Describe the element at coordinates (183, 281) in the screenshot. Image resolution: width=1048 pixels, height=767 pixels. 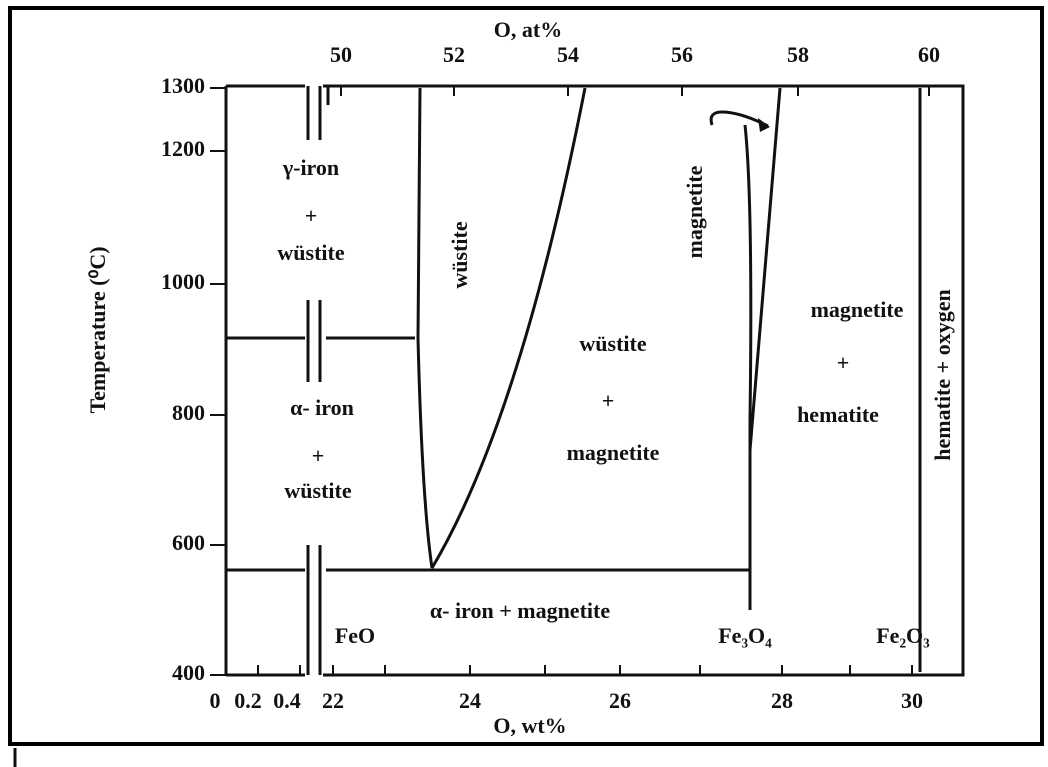
I see `y-tick-label: 1000` at that location.